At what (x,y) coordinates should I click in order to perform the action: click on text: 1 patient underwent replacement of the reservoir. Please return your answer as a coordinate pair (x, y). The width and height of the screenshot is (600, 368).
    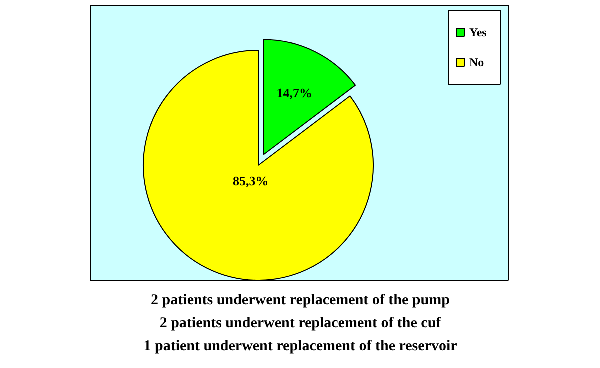
    Looking at the image, I should click on (301, 346).